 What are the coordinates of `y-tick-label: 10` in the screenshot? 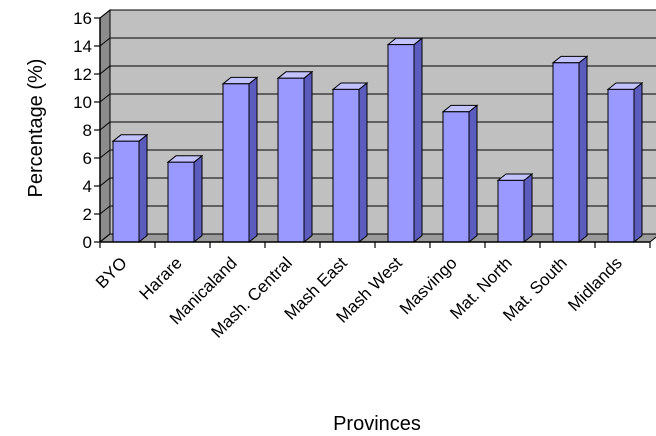 It's located at (82, 102).